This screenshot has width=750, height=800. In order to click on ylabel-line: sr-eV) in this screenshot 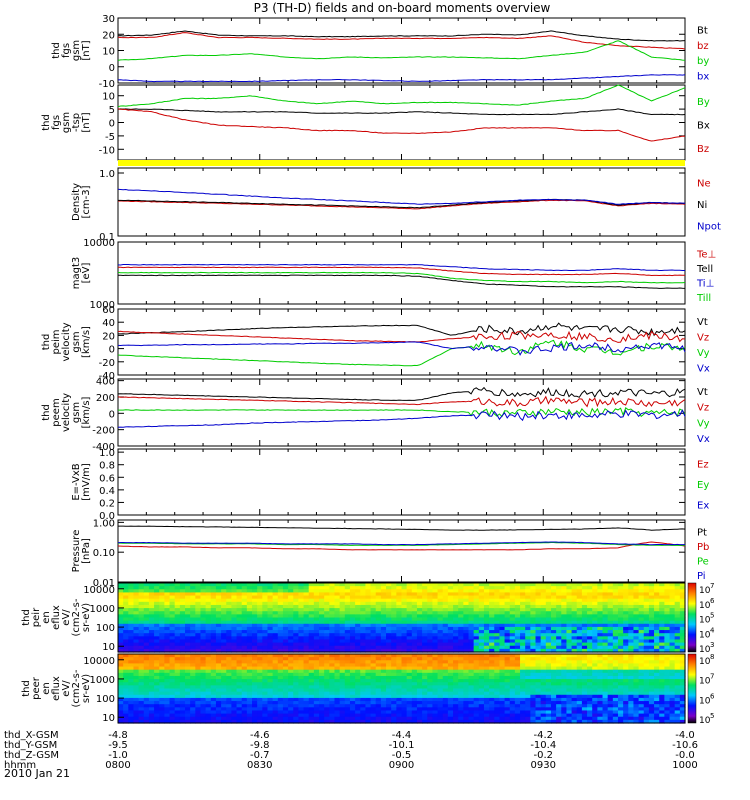, I will do `click(86, 617)`.